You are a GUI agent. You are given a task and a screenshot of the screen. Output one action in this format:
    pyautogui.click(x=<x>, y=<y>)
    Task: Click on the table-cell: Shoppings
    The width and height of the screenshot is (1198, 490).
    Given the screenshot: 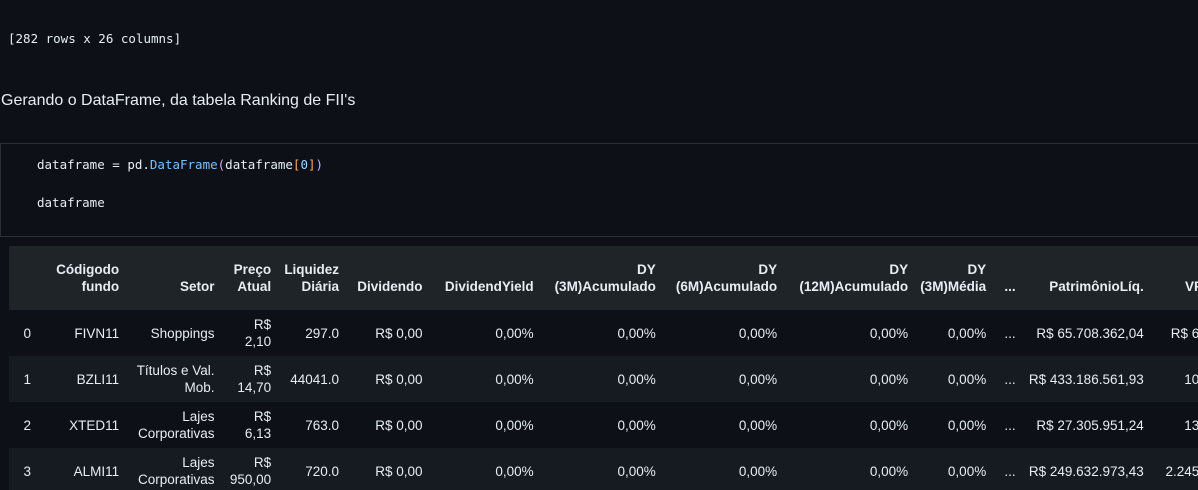 What is the action you would take?
    pyautogui.click(x=173, y=333)
    